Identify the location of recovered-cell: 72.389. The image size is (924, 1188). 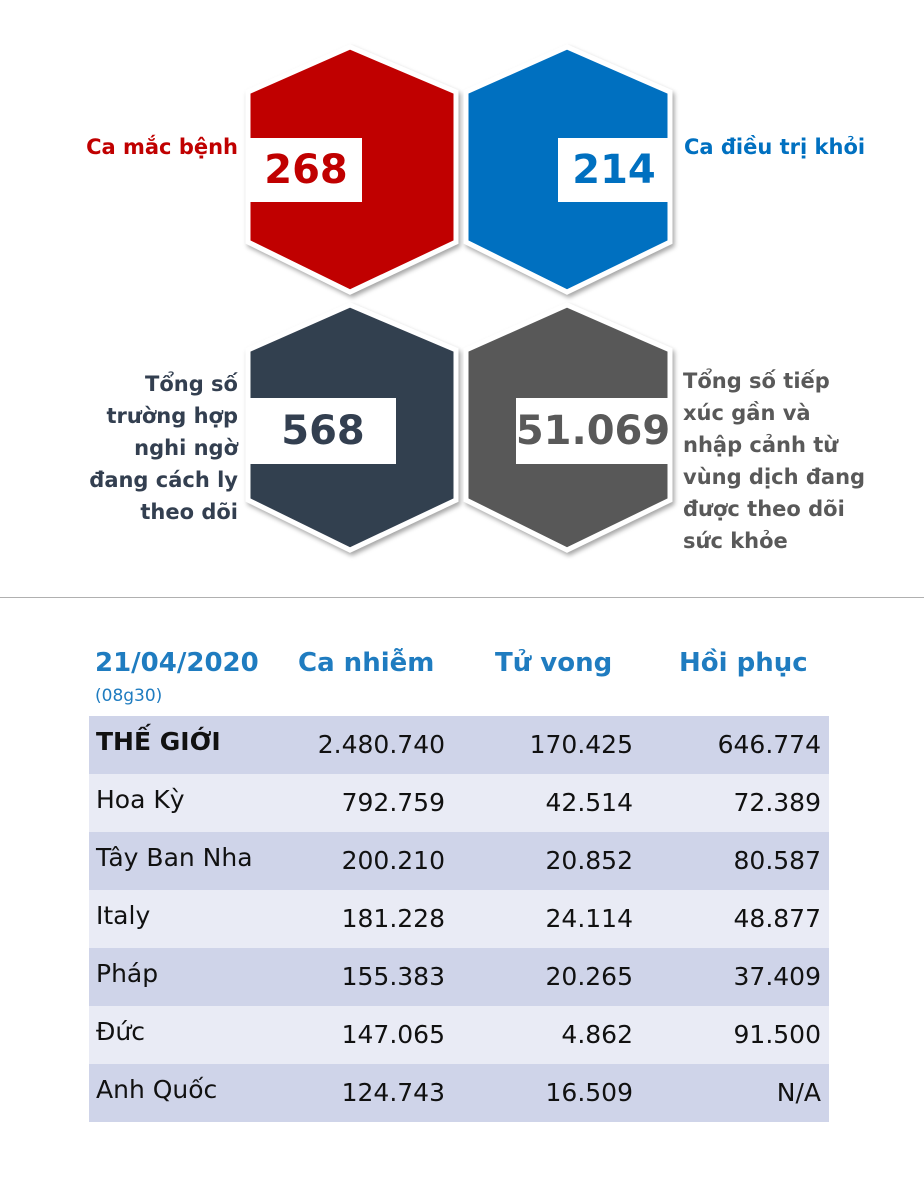
(777, 802).